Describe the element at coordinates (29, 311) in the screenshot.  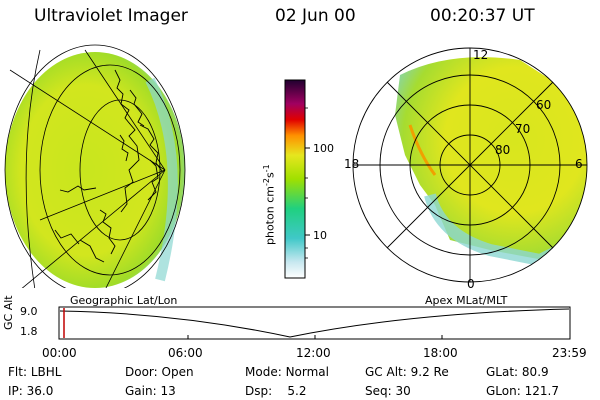
I see `altitude-ytick-max: 9.0` at that location.